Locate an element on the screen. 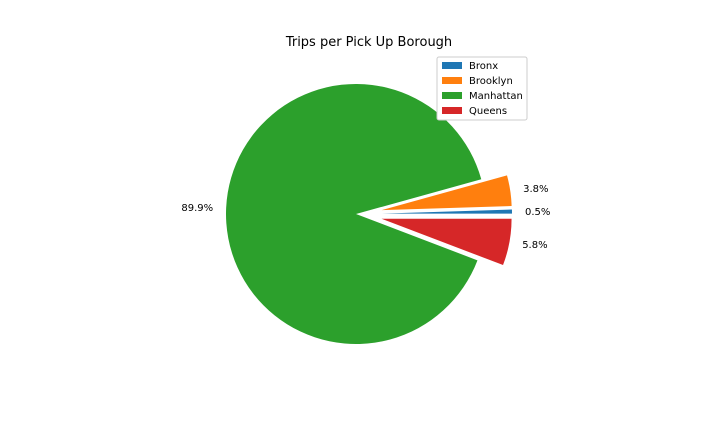 The width and height of the screenshot is (720, 432). legend-label-brooklyn: Brooklyn is located at coordinates (491, 81).